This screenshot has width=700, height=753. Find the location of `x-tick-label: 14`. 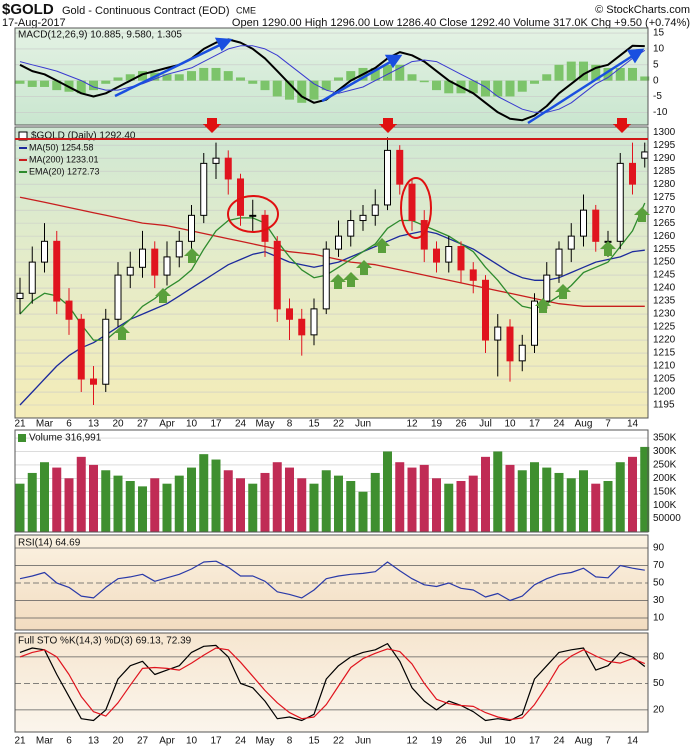

x-tick-label: 14 is located at coordinates (633, 741).